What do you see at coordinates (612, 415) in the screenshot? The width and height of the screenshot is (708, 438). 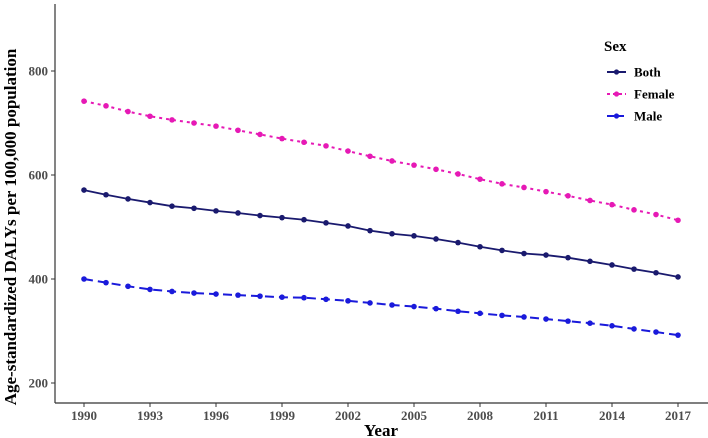 I see `x-tick-label: 2014` at bounding box center [612, 415].